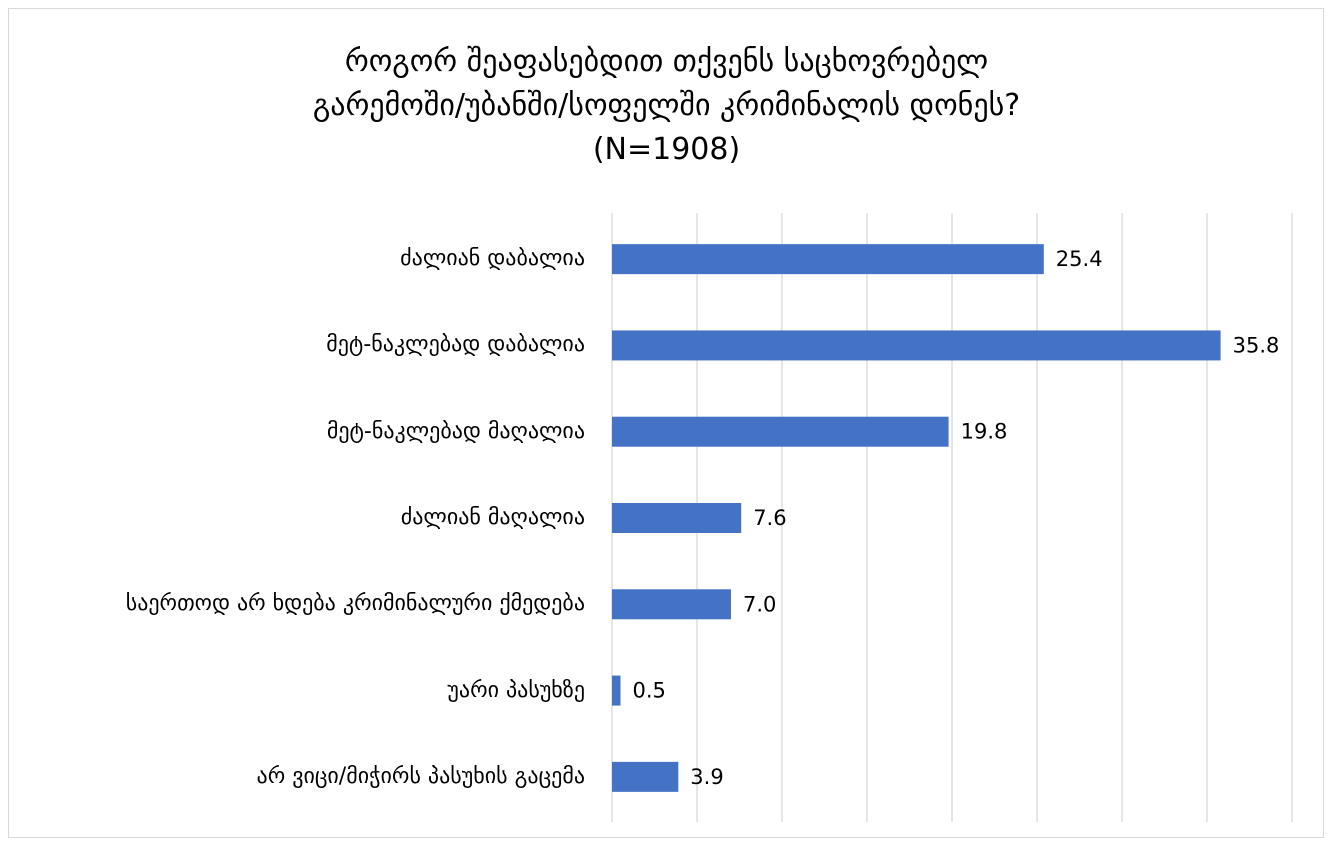 This screenshot has width=1333, height=847. Describe the element at coordinates (516, 690) in the screenshot. I see `category-label: უარი პასუხზე` at that location.